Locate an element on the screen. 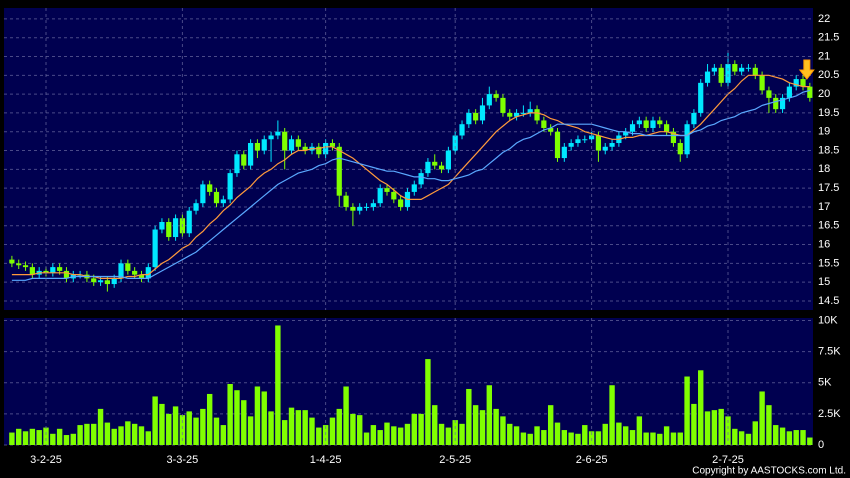  y-tick-label: 0 is located at coordinates (821, 445).